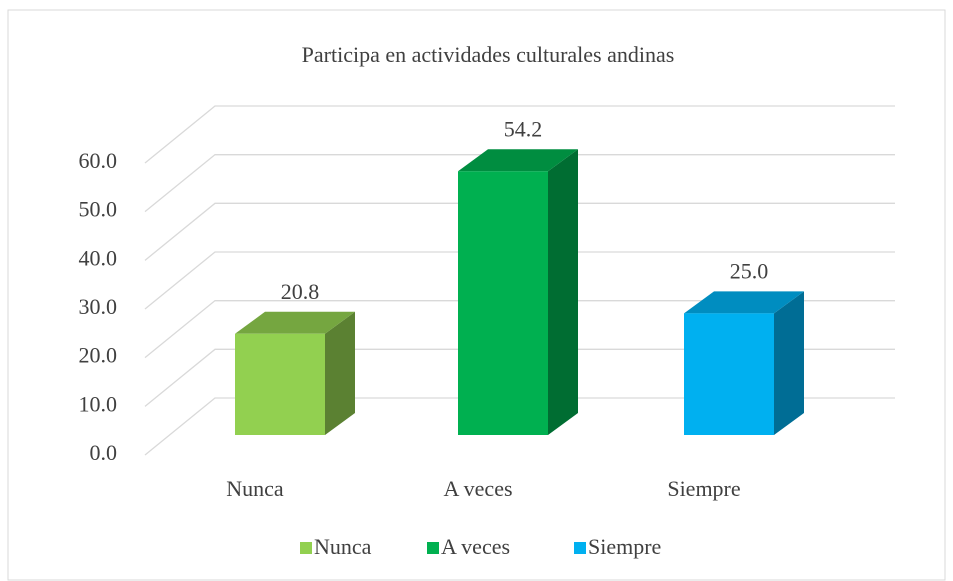 This screenshot has height=581, width=953. Describe the element at coordinates (104, 452) in the screenshot. I see `y-tick-label: 0.0` at that location.